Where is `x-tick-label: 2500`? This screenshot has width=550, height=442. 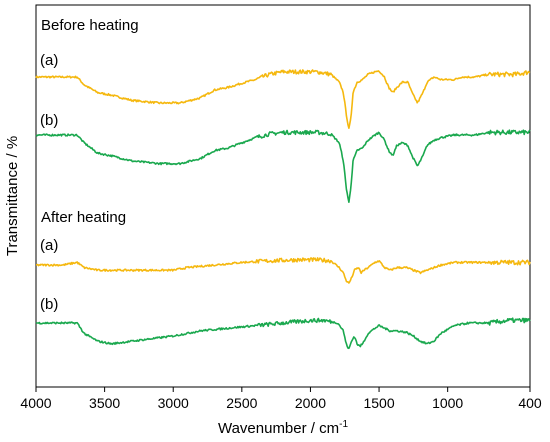 x-tick-label: 2500 is located at coordinates (241, 403).